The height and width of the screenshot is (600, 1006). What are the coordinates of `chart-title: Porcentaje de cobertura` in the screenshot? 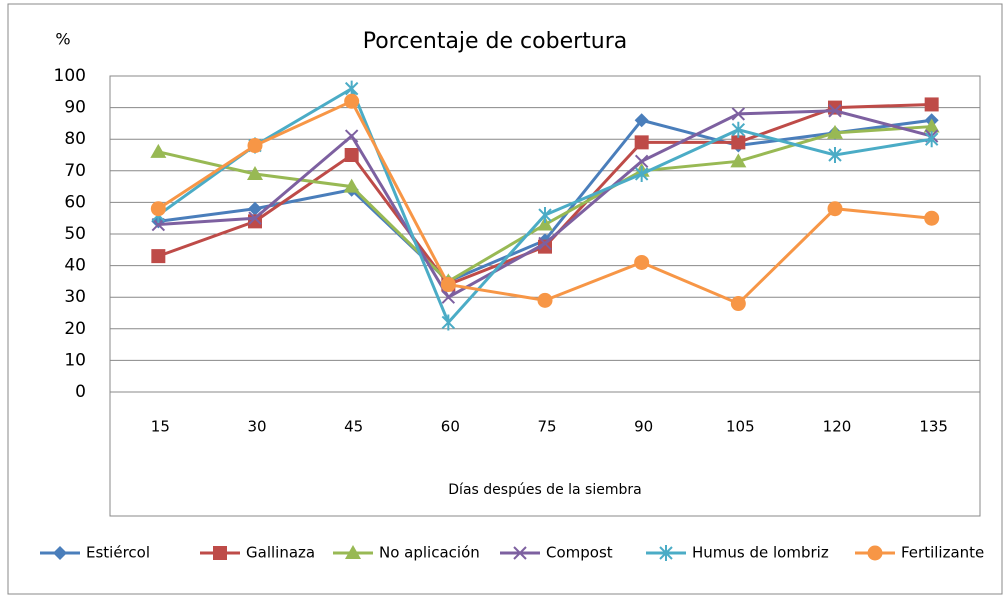 It's located at (495, 41).